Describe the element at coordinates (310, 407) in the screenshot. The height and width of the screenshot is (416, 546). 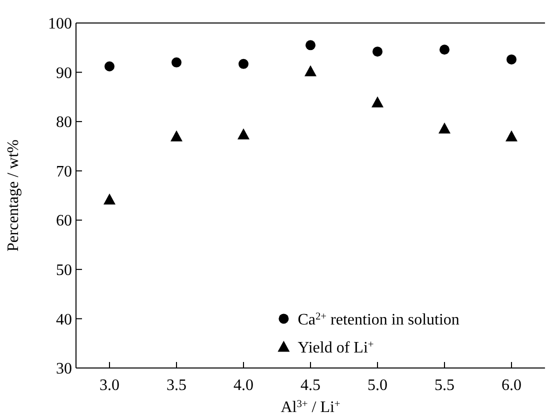
I see `x-axis-title: Al$^{3+}$ / Li$^{+}$` at that location.